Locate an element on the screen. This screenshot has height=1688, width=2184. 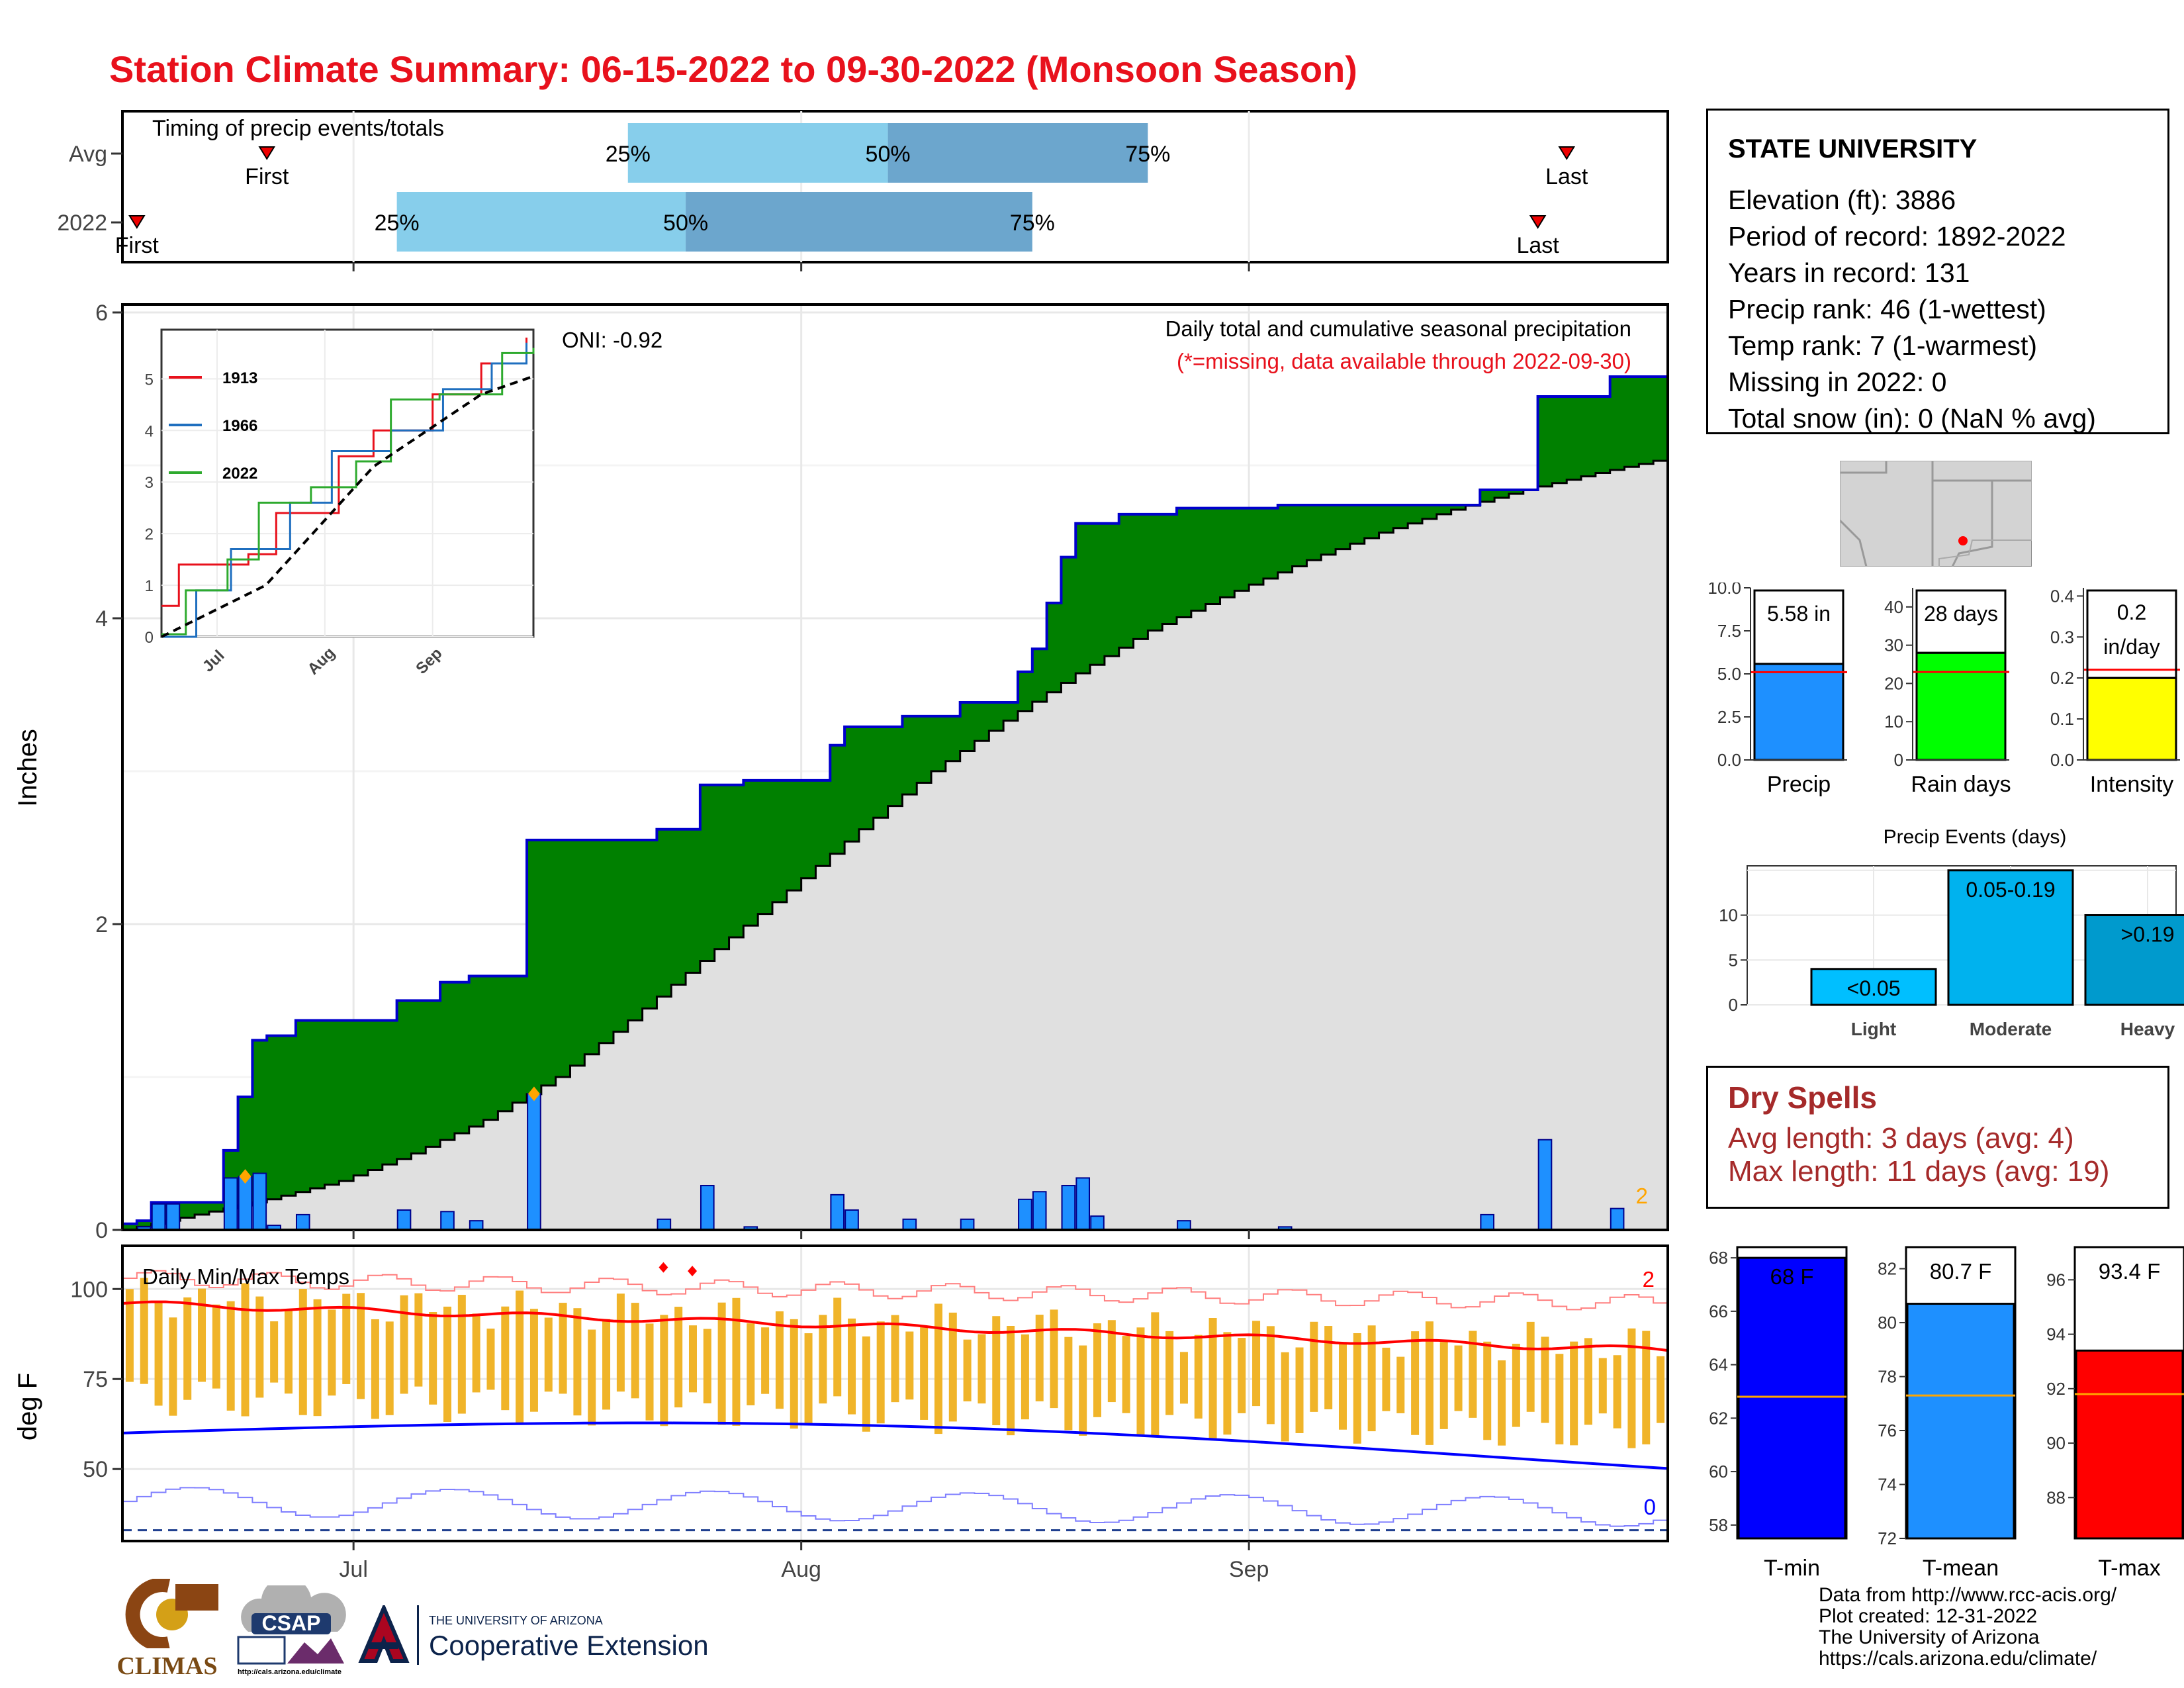
station-missing: Missing in 2022: 0 is located at coordinates (1837, 382).